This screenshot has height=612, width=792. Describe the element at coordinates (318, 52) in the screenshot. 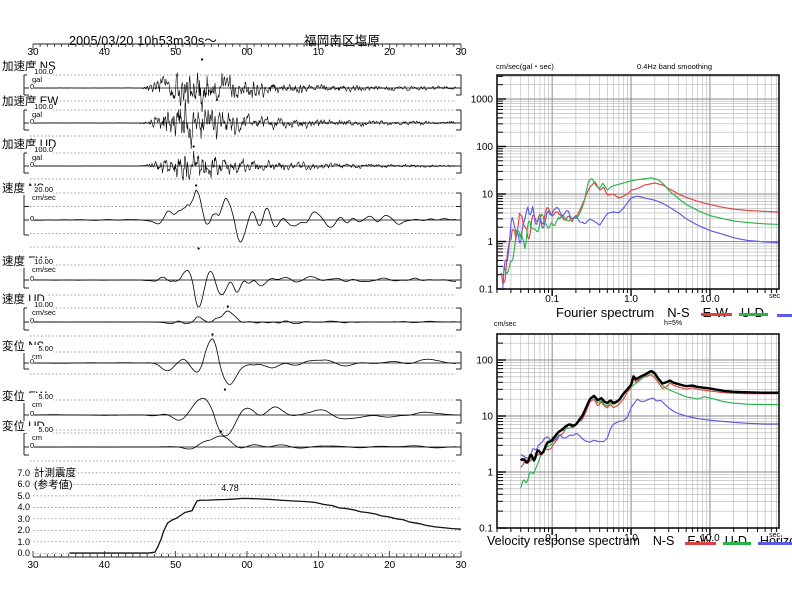

I see `top-ruler-tick-label: 10` at that location.